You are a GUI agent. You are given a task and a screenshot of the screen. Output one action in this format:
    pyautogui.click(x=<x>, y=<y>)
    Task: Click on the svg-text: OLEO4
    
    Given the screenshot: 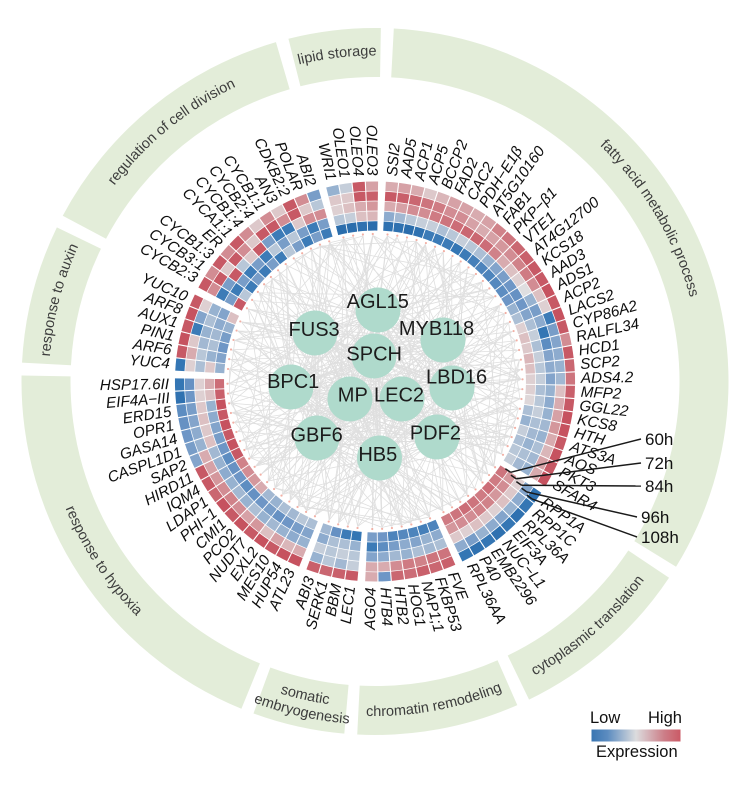 What is the action you would take?
    pyautogui.click(x=356, y=151)
    